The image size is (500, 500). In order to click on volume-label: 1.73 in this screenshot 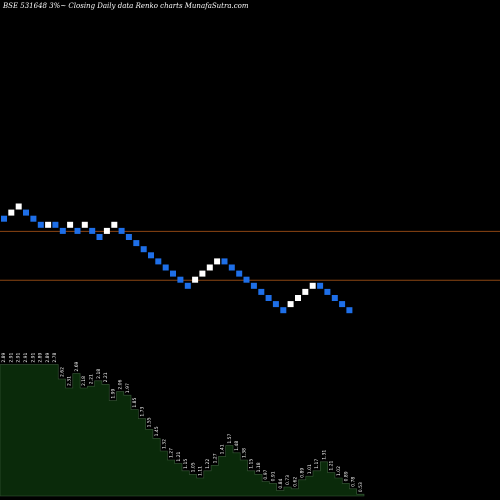, I will do `click(142, 411)`.